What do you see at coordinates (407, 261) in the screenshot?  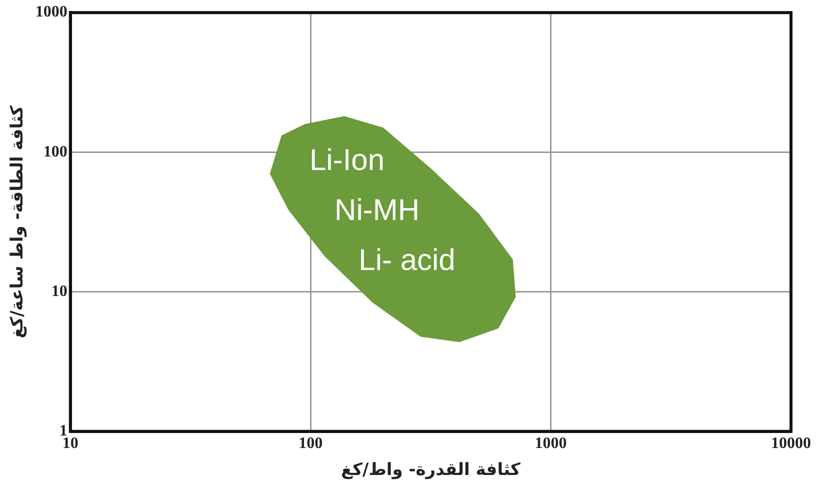 I see `annotation: Li- acid` at bounding box center [407, 261].